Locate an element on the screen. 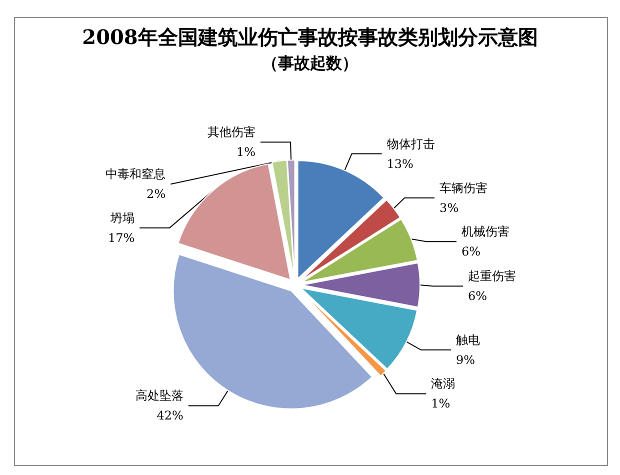  slice-label: 物体打击 is located at coordinates (410, 143).